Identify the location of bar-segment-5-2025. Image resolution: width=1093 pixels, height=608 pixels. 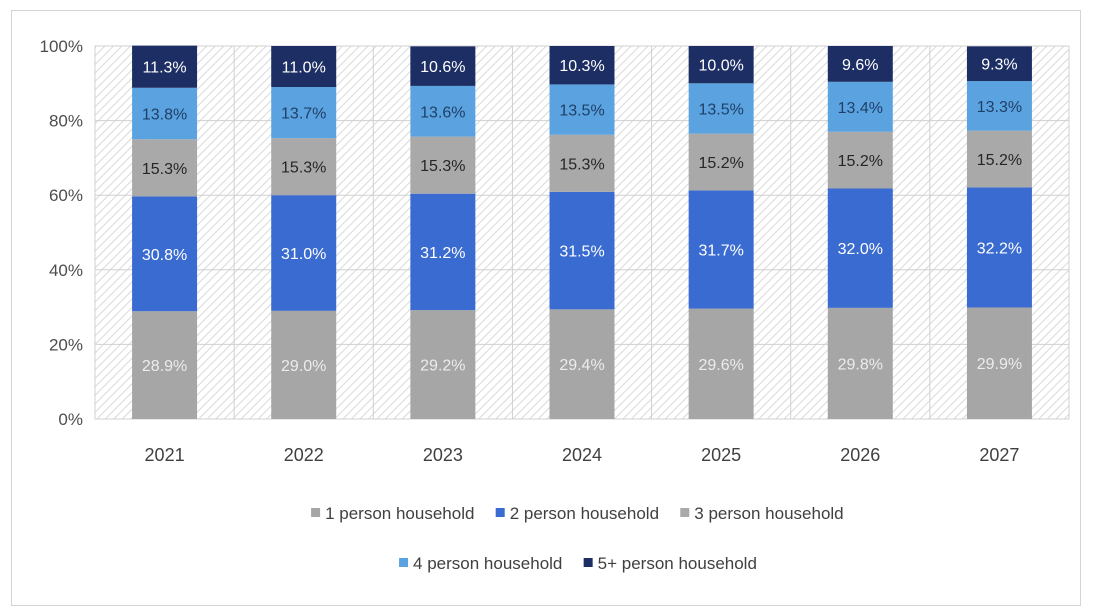
(721, 65).